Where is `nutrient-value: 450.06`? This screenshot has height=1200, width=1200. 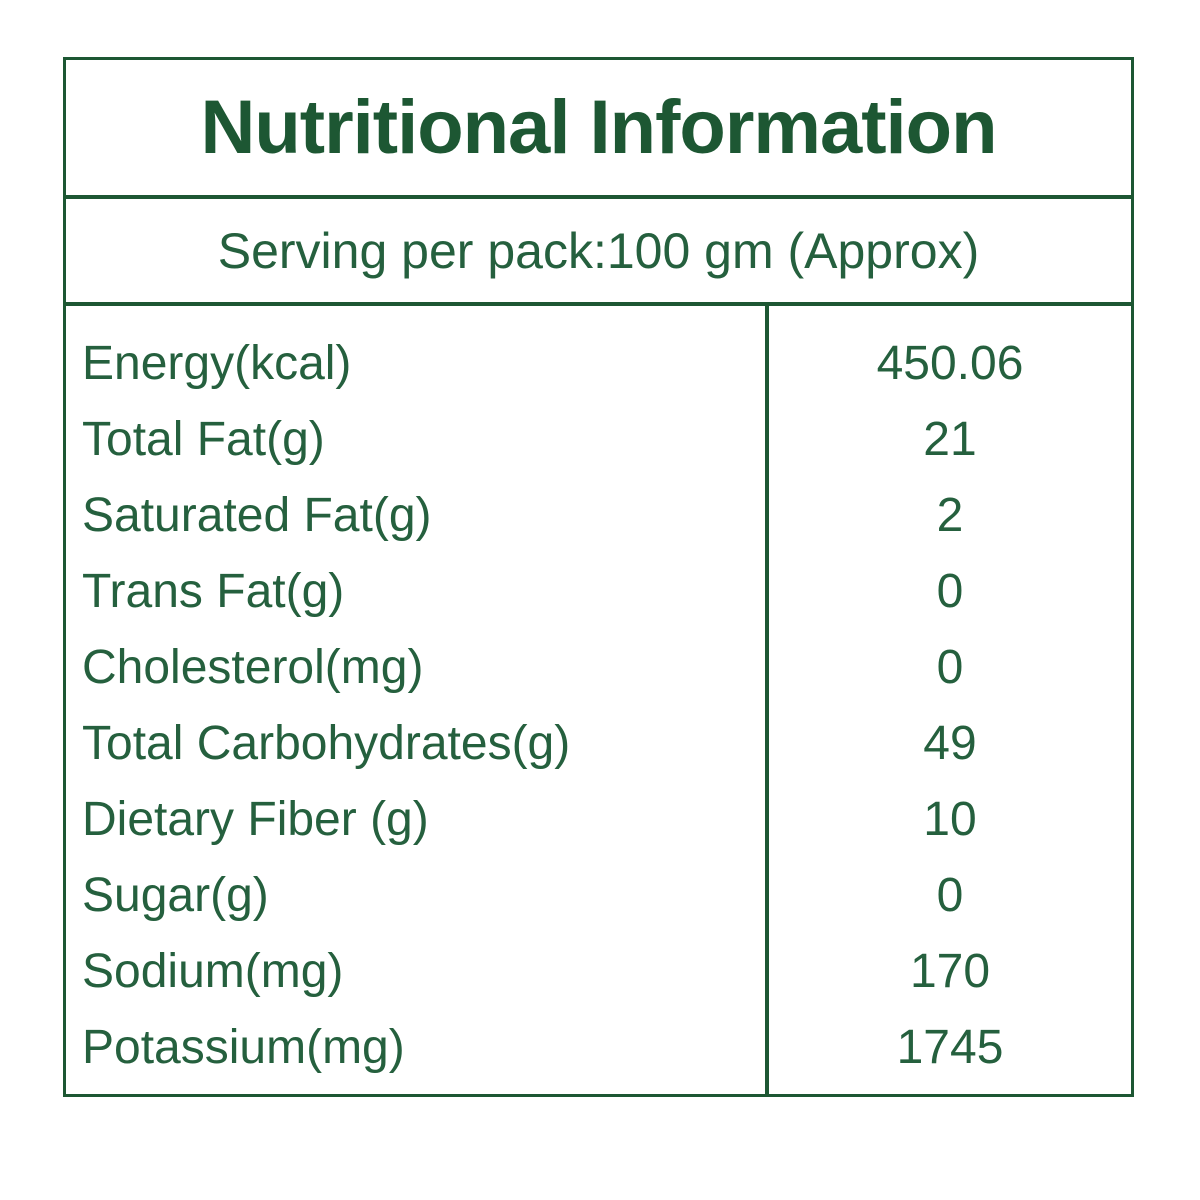
nutrient-value: 450.06 is located at coordinates (950, 363).